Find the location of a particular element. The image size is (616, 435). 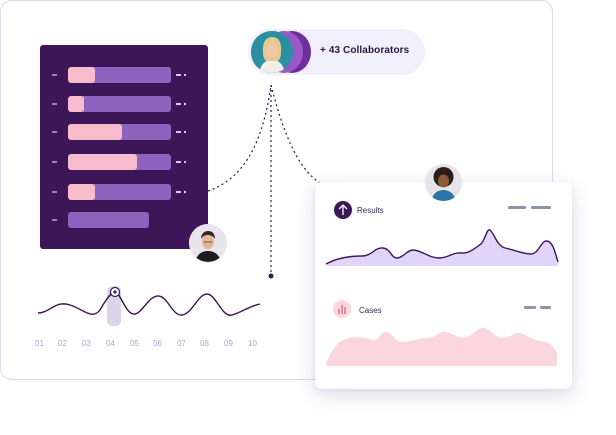

results-title: Results is located at coordinates (370, 210).